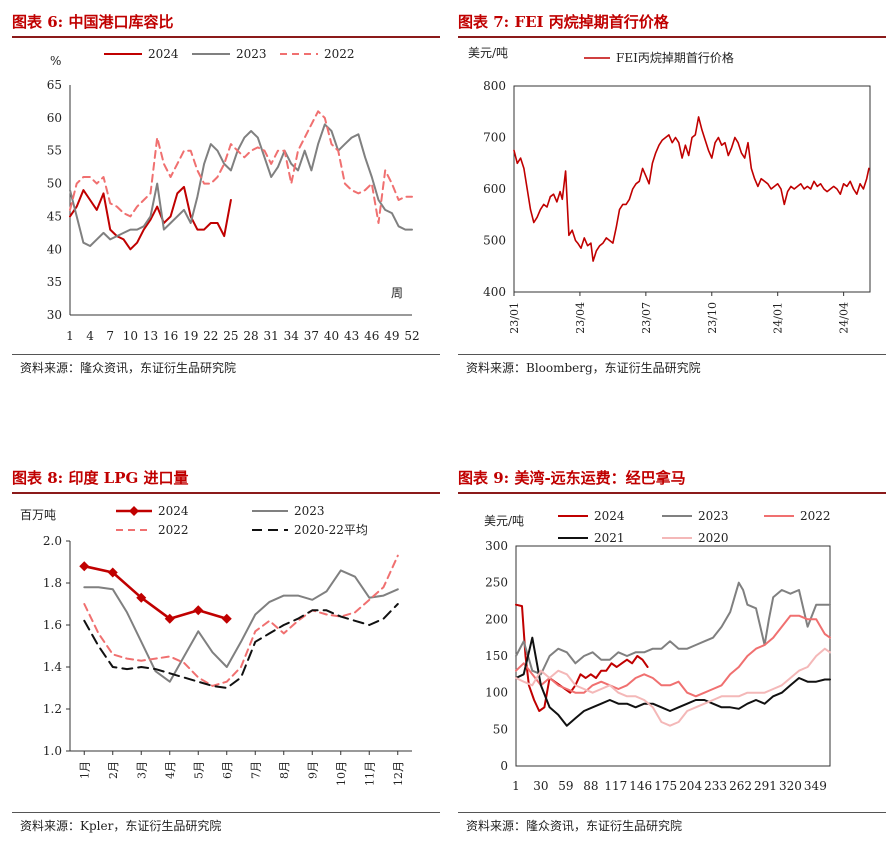 This screenshot has width=896, height=859. I want to click on y-tick-label-35: 35, so click(54, 282).